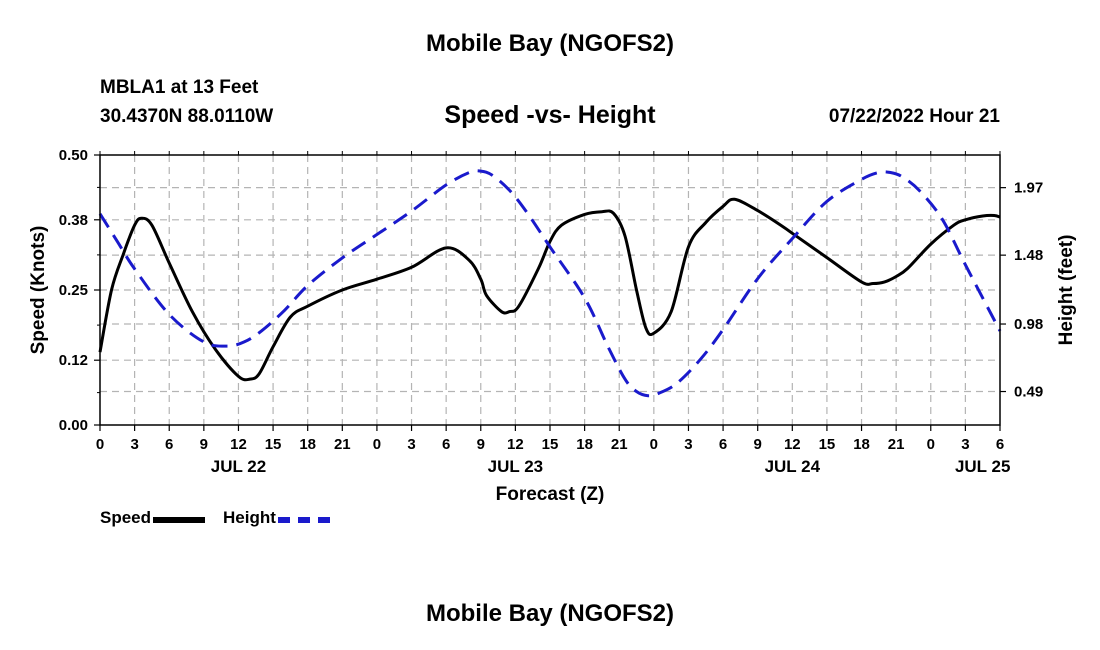 The width and height of the screenshot is (1100, 650). What do you see at coordinates (73, 425) in the screenshot?
I see `y-left-tick-label: 0.00` at bounding box center [73, 425].